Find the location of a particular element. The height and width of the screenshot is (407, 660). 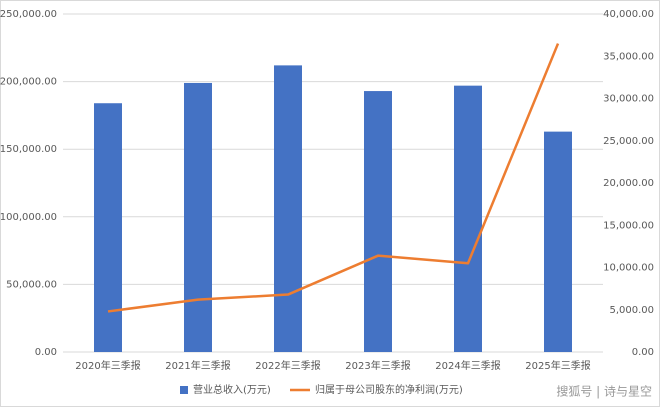

y-tick-label: 200,000.00 is located at coordinates (28, 82).